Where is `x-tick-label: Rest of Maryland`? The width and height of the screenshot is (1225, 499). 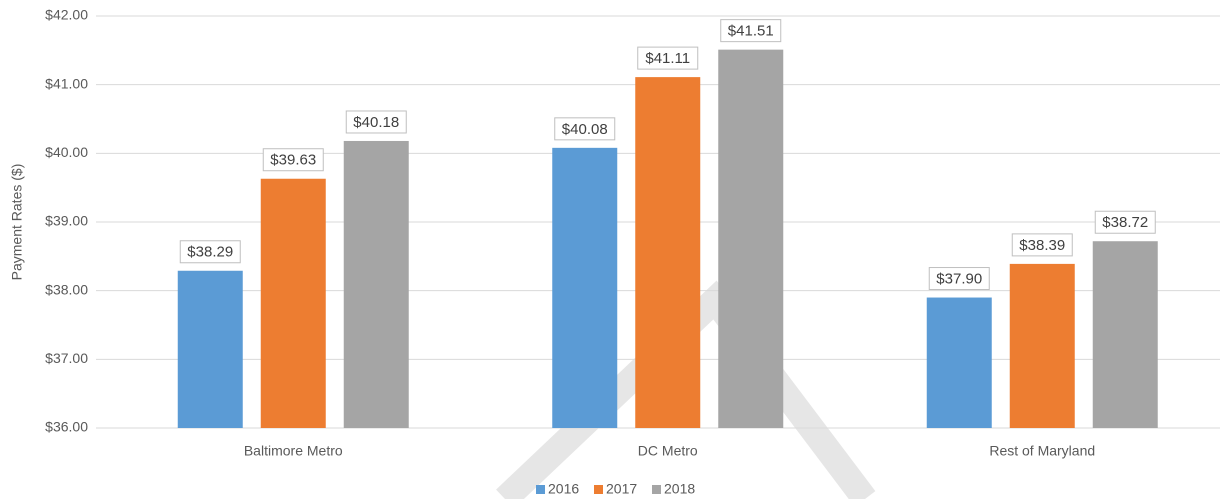
x-tick-label: Rest of Maryland is located at coordinates (1042, 451).